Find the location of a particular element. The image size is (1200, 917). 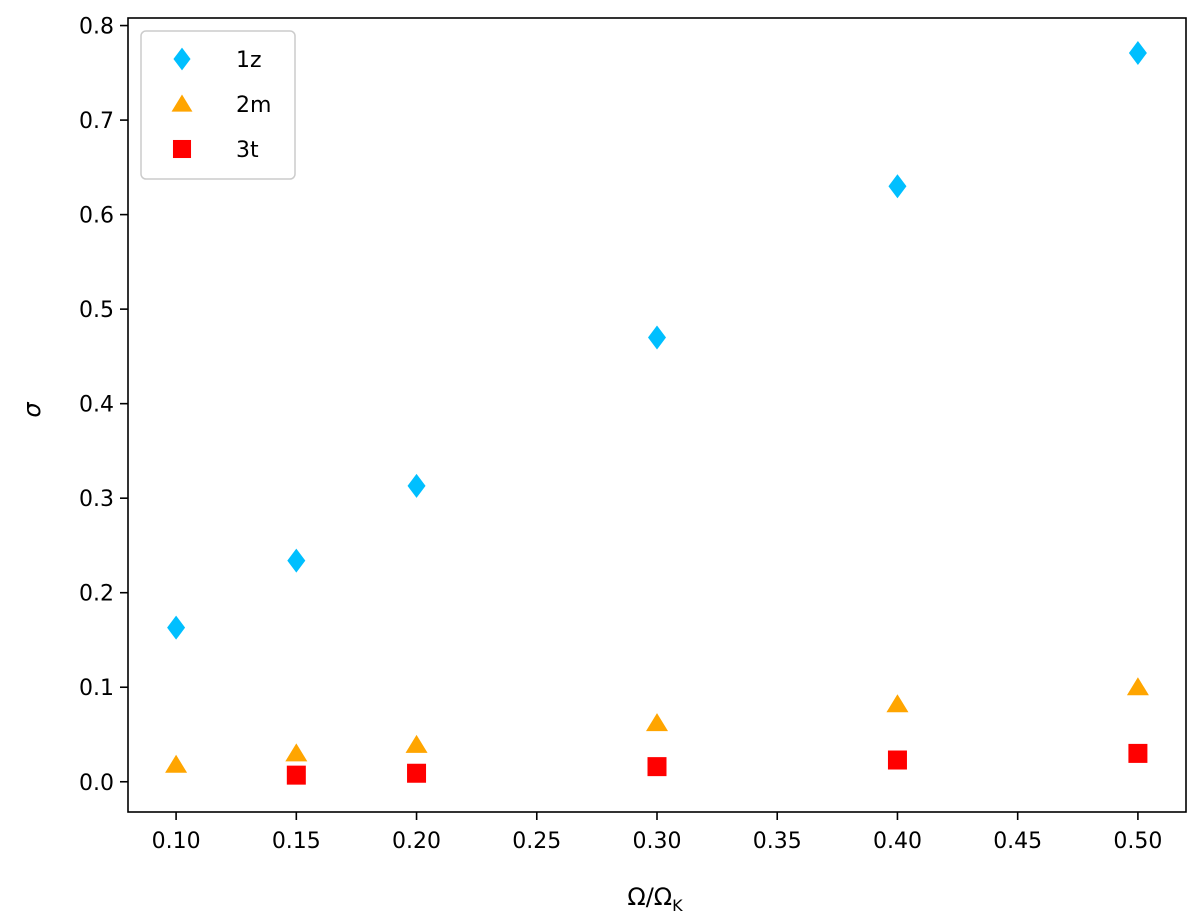

legend-label-3t: 3t is located at coordinates (247, 150).